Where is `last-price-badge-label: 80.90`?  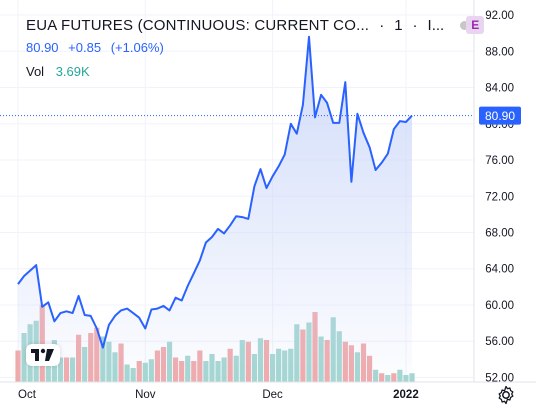
last-price-badge-label: 80.90 is located at coordinates (500, 116).